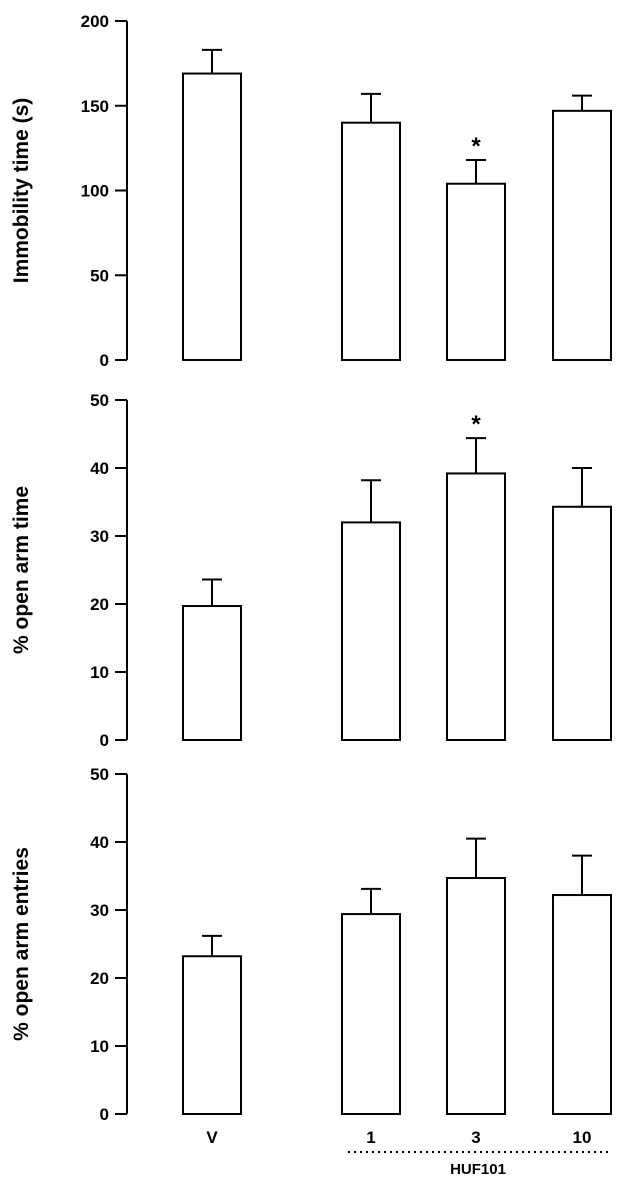 The width and height of the screenshot is (618, 1180). Describe the element at coordinates (212, 1137) in the screenshot. I see `x-category-label: V` at that location.